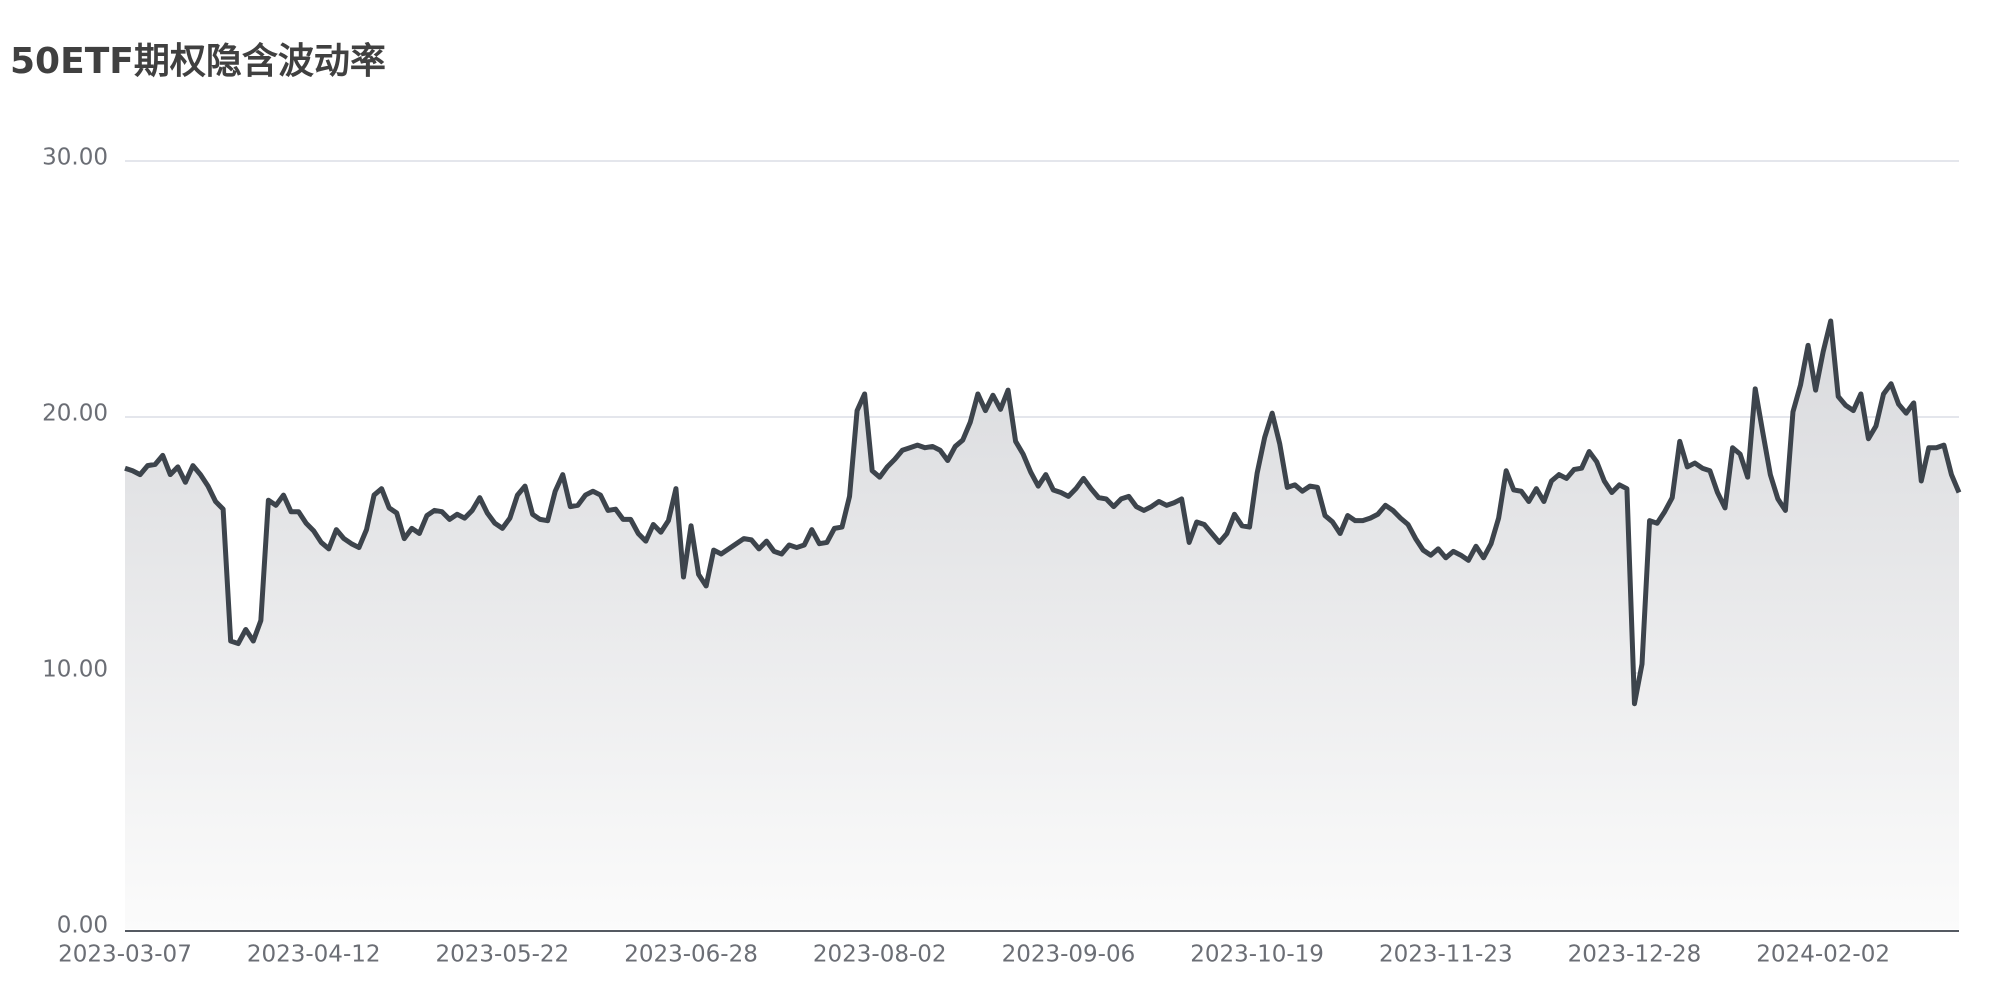 The width and height of the screenshot is (2000, 1000). What do you see at coordinates (691, 955) in the screenshot?
I see `x-tick-label: 2023-06-28` at bounding box center [691, 955].